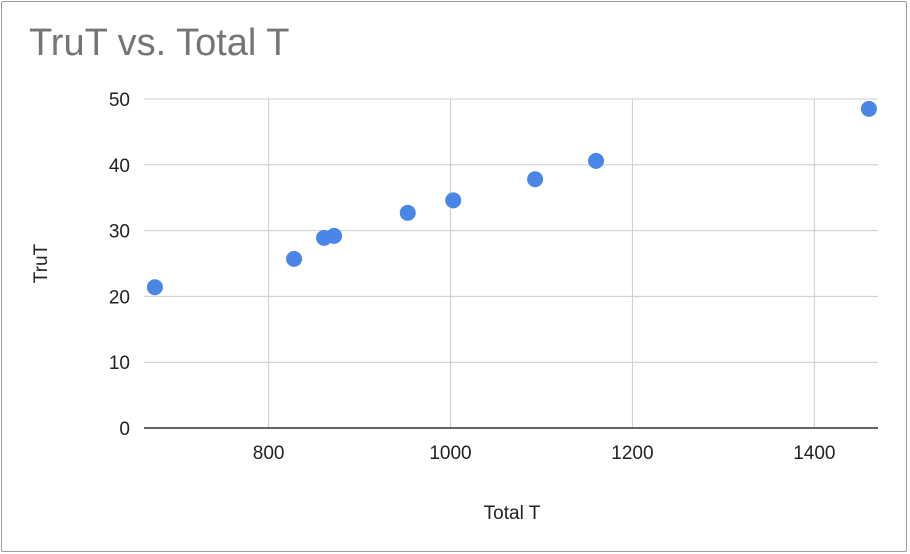  What do you see at coordinates (450, 453) in the screenshot?
I see `x-tick-label: 1000` at bounding box center [450, 453].